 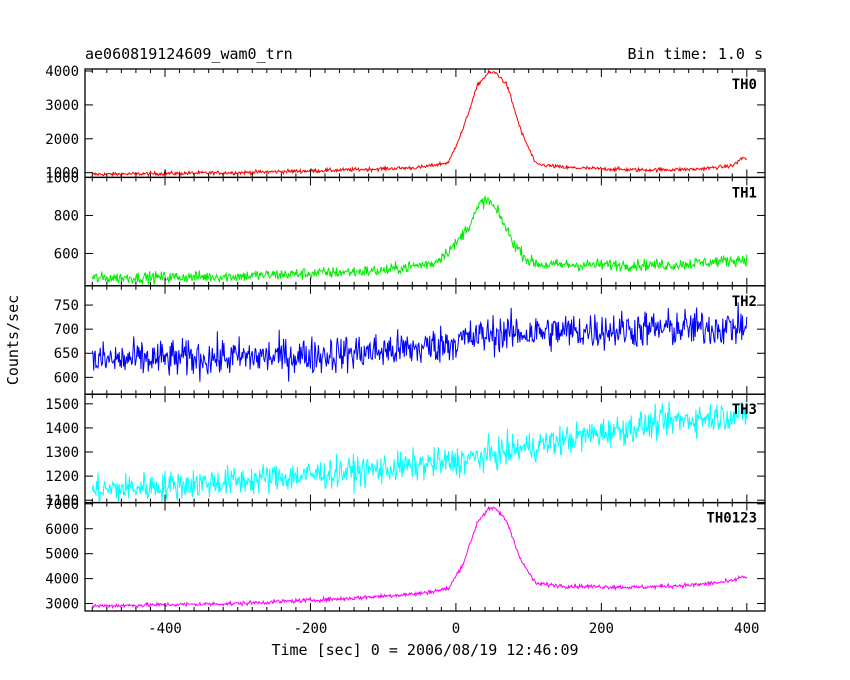 What do you see at coordinates (62, 429) in the screenshot?
I see `y-tick-label: 1400` at bounding box center [62, 429].